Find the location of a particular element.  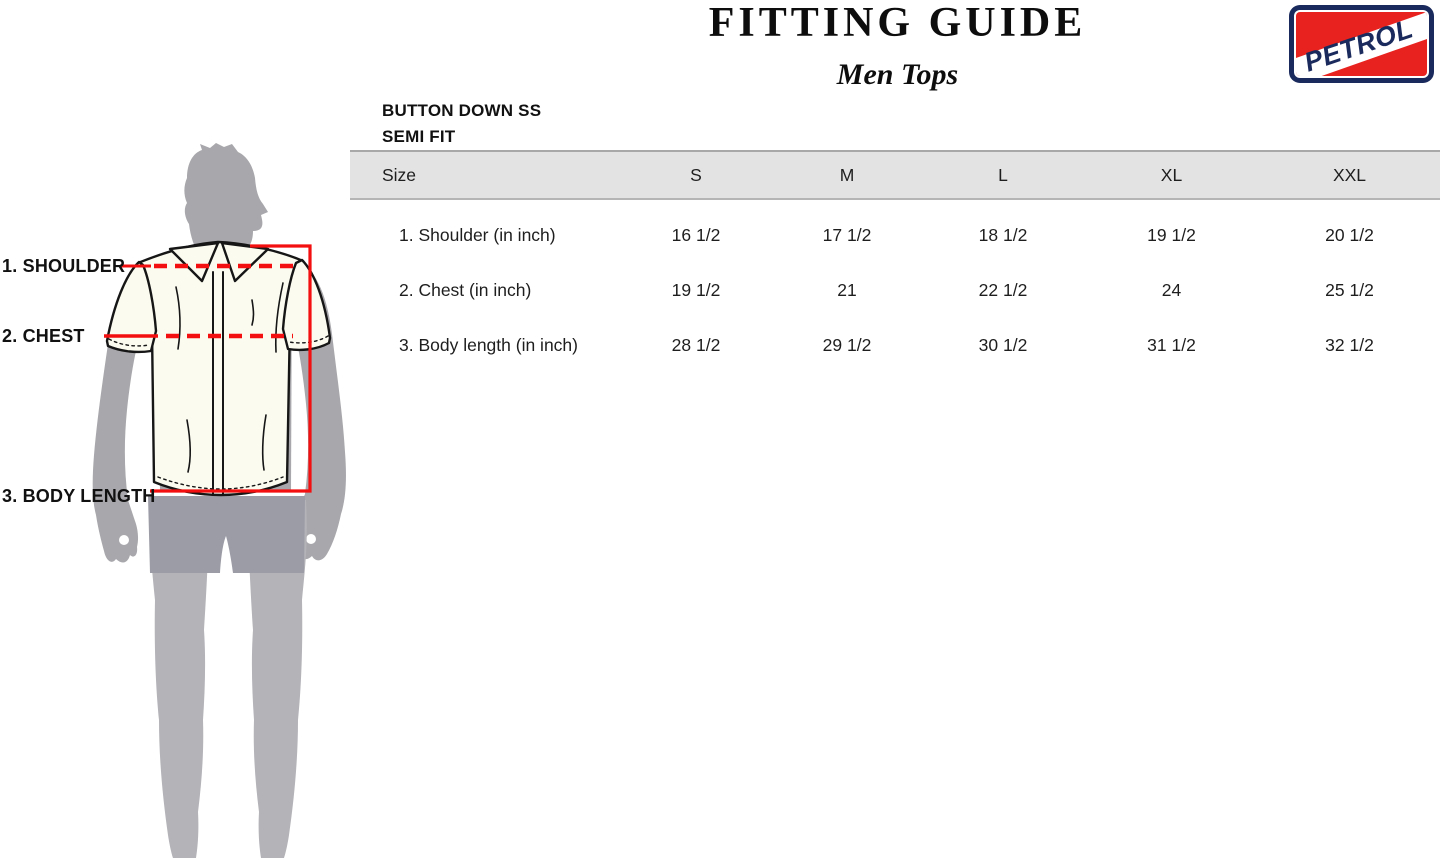

size-value: 32 1/2 is located at coordinates (1349, 345).